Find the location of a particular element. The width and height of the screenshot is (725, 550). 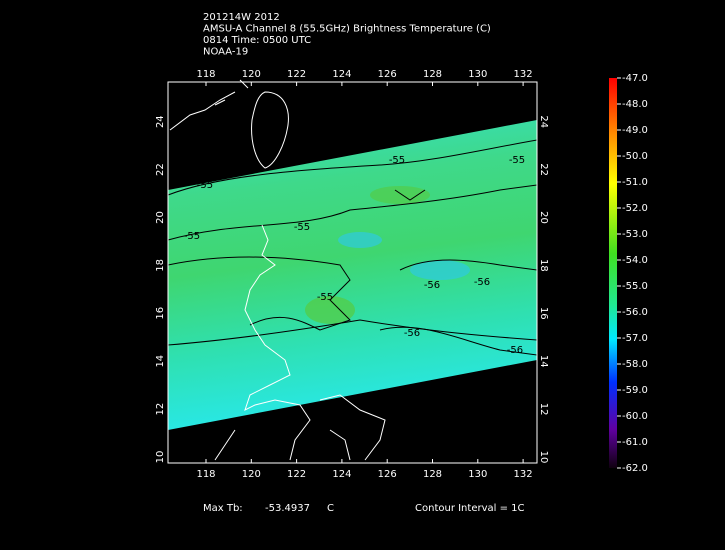

colorbar-label: -60.0 is located at coordinates (635, 416).